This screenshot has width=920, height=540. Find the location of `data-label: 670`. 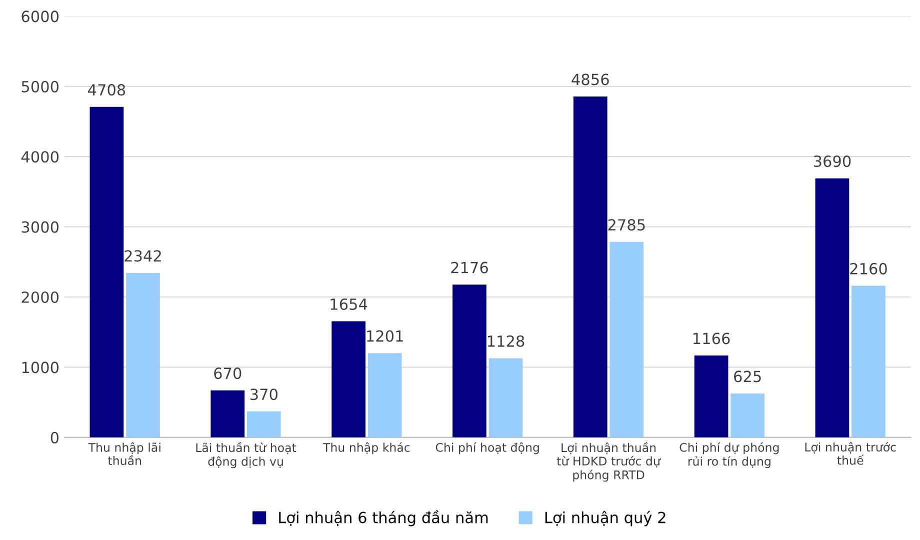

data-label: 670 is located at coordinates (228, 374).